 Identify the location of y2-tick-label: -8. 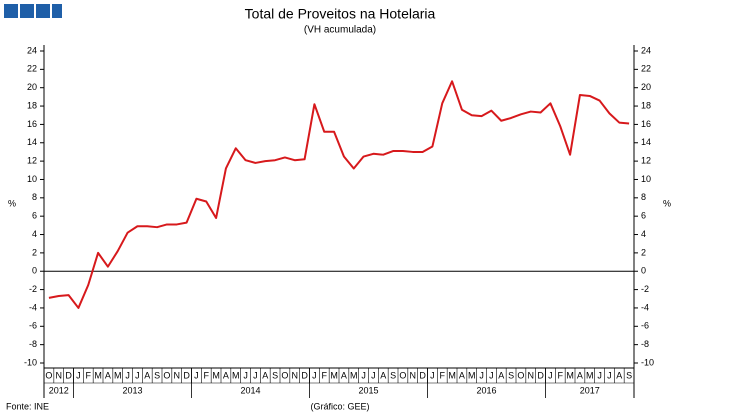
(645, 344).